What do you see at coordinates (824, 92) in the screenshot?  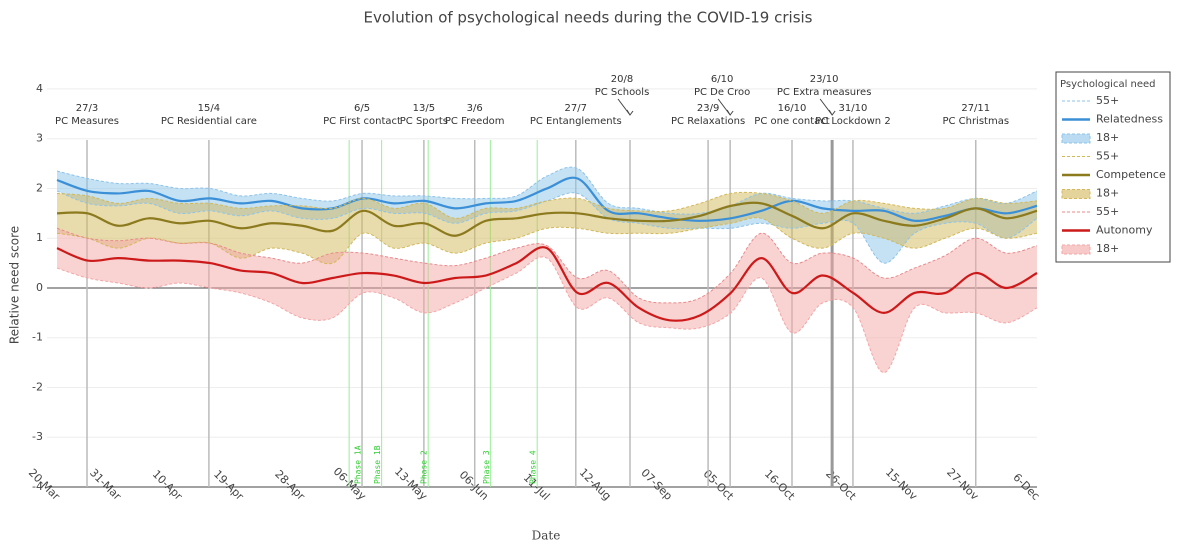 I see `event-label: PC Extra measures` at bounding box center [824, 92].